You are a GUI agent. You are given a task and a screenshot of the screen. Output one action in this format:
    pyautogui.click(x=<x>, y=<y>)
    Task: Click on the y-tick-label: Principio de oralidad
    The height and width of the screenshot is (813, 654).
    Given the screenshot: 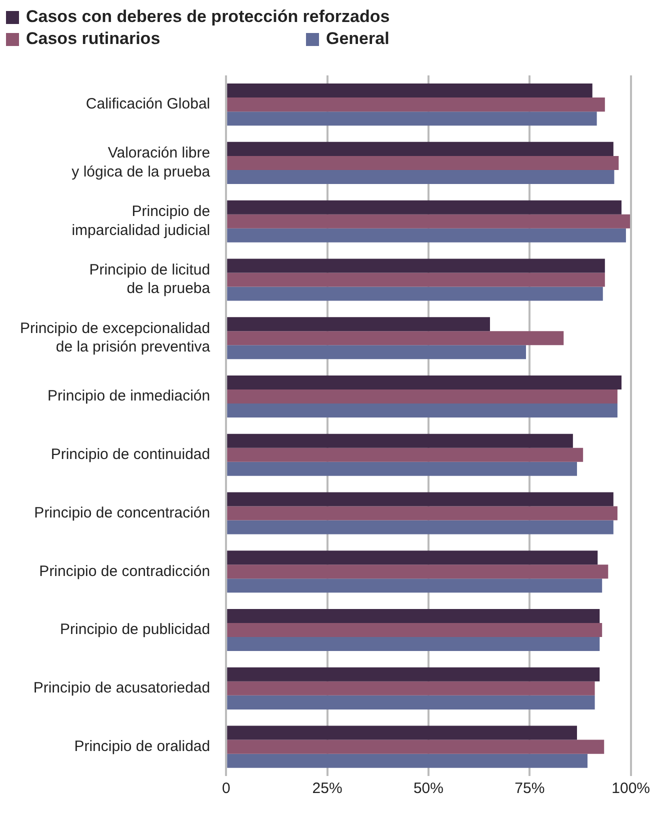 What is the action you would take?
    pyautogui.click(x=142, y=746)
    